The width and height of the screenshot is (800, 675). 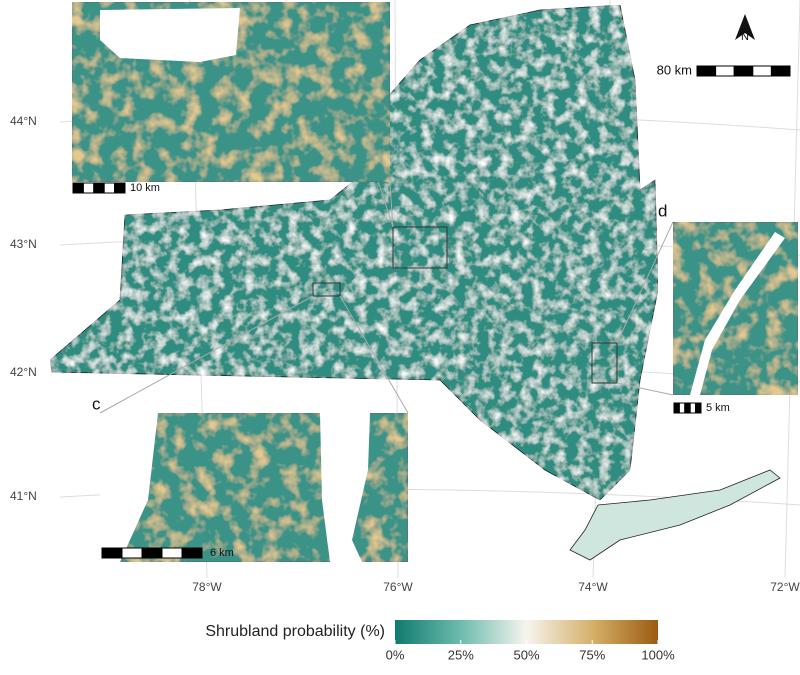 I want to click on locator-b, so click(x=420, y=247).